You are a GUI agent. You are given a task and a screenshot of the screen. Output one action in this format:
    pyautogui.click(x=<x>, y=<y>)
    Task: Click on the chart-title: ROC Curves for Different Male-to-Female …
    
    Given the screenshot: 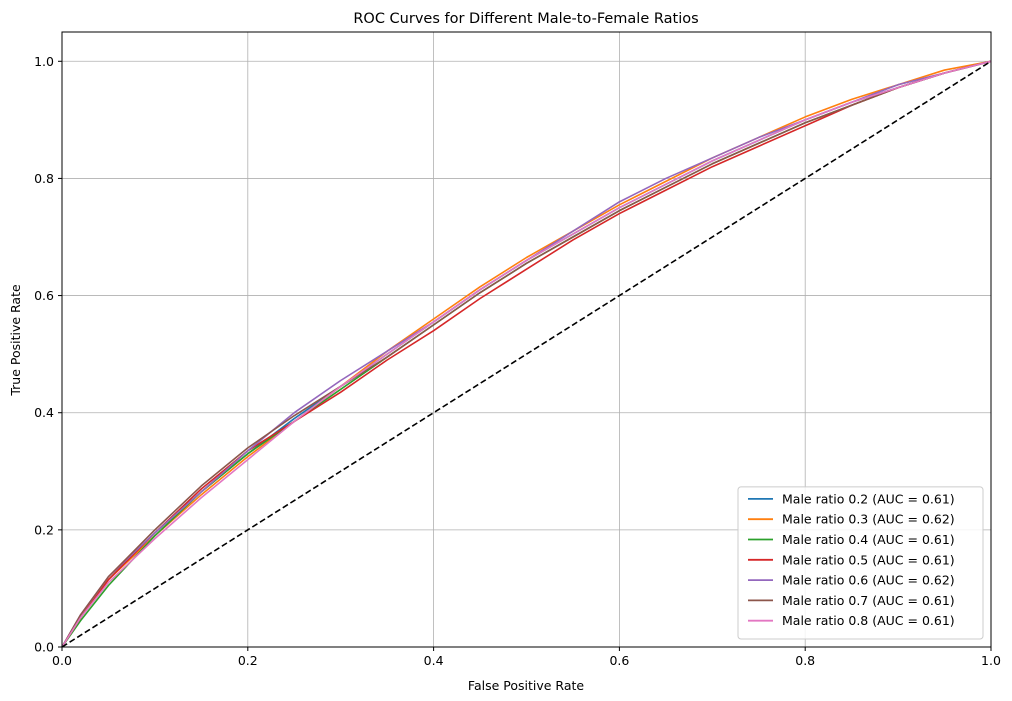 What is the action you would take?
    pyautogui.click(x=525, y=19)
    